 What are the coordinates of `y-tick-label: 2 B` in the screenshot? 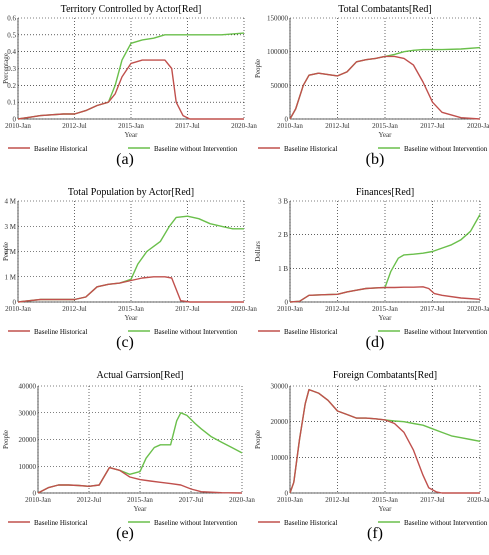 It's located at (283, 235).